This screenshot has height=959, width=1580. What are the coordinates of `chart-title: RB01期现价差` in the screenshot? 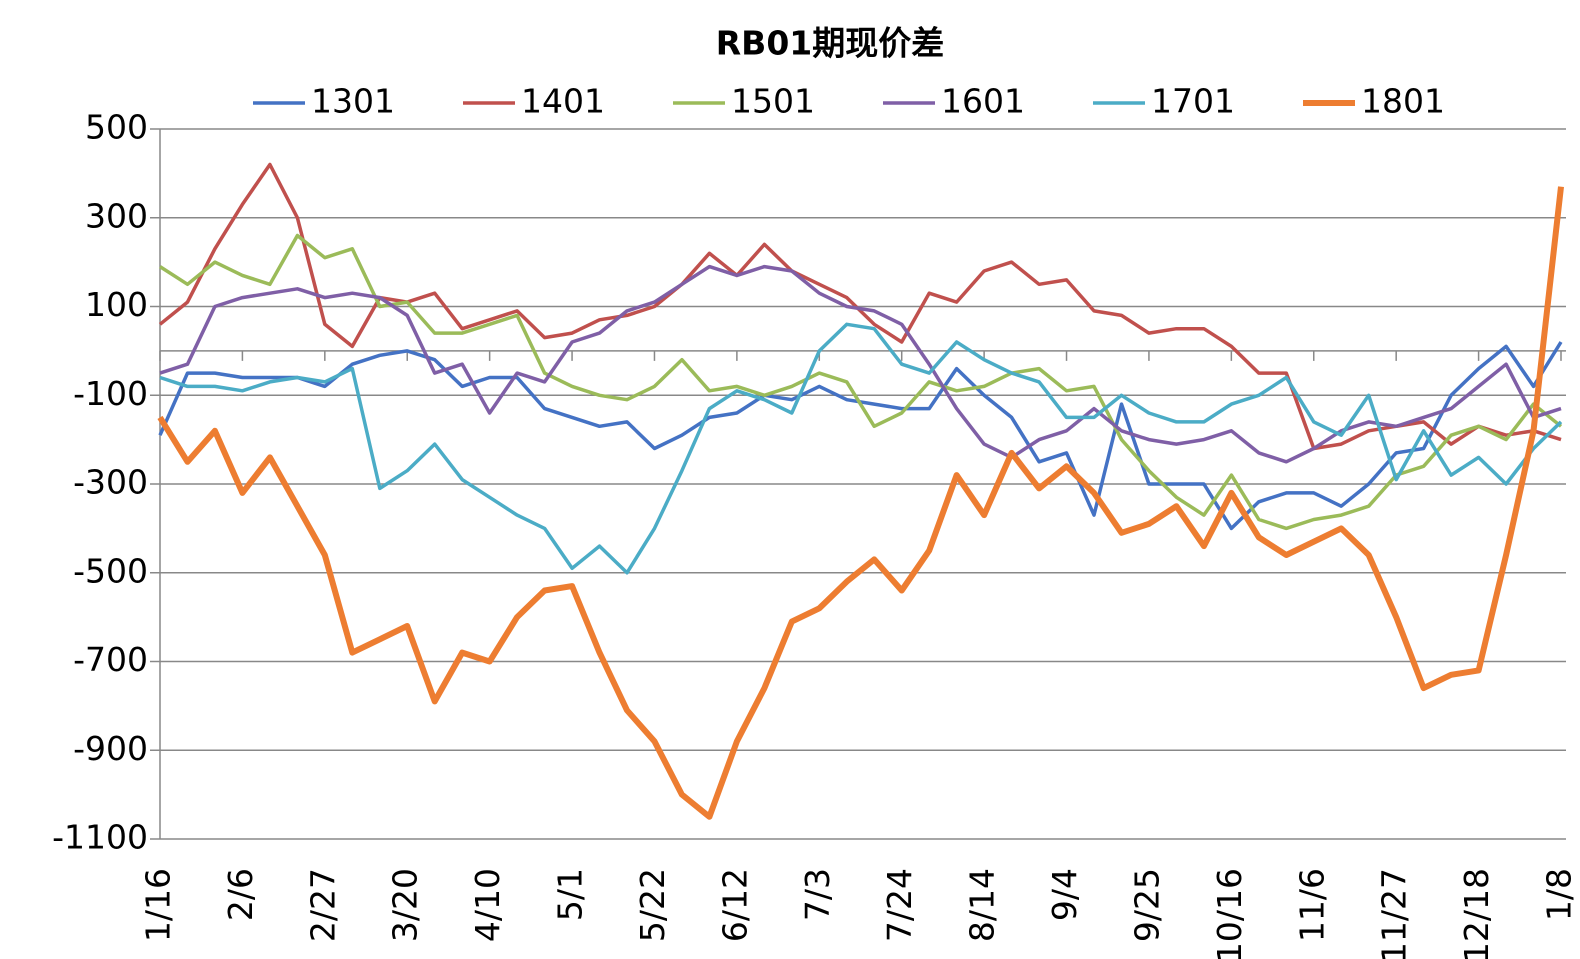 It's located at (830, 43).